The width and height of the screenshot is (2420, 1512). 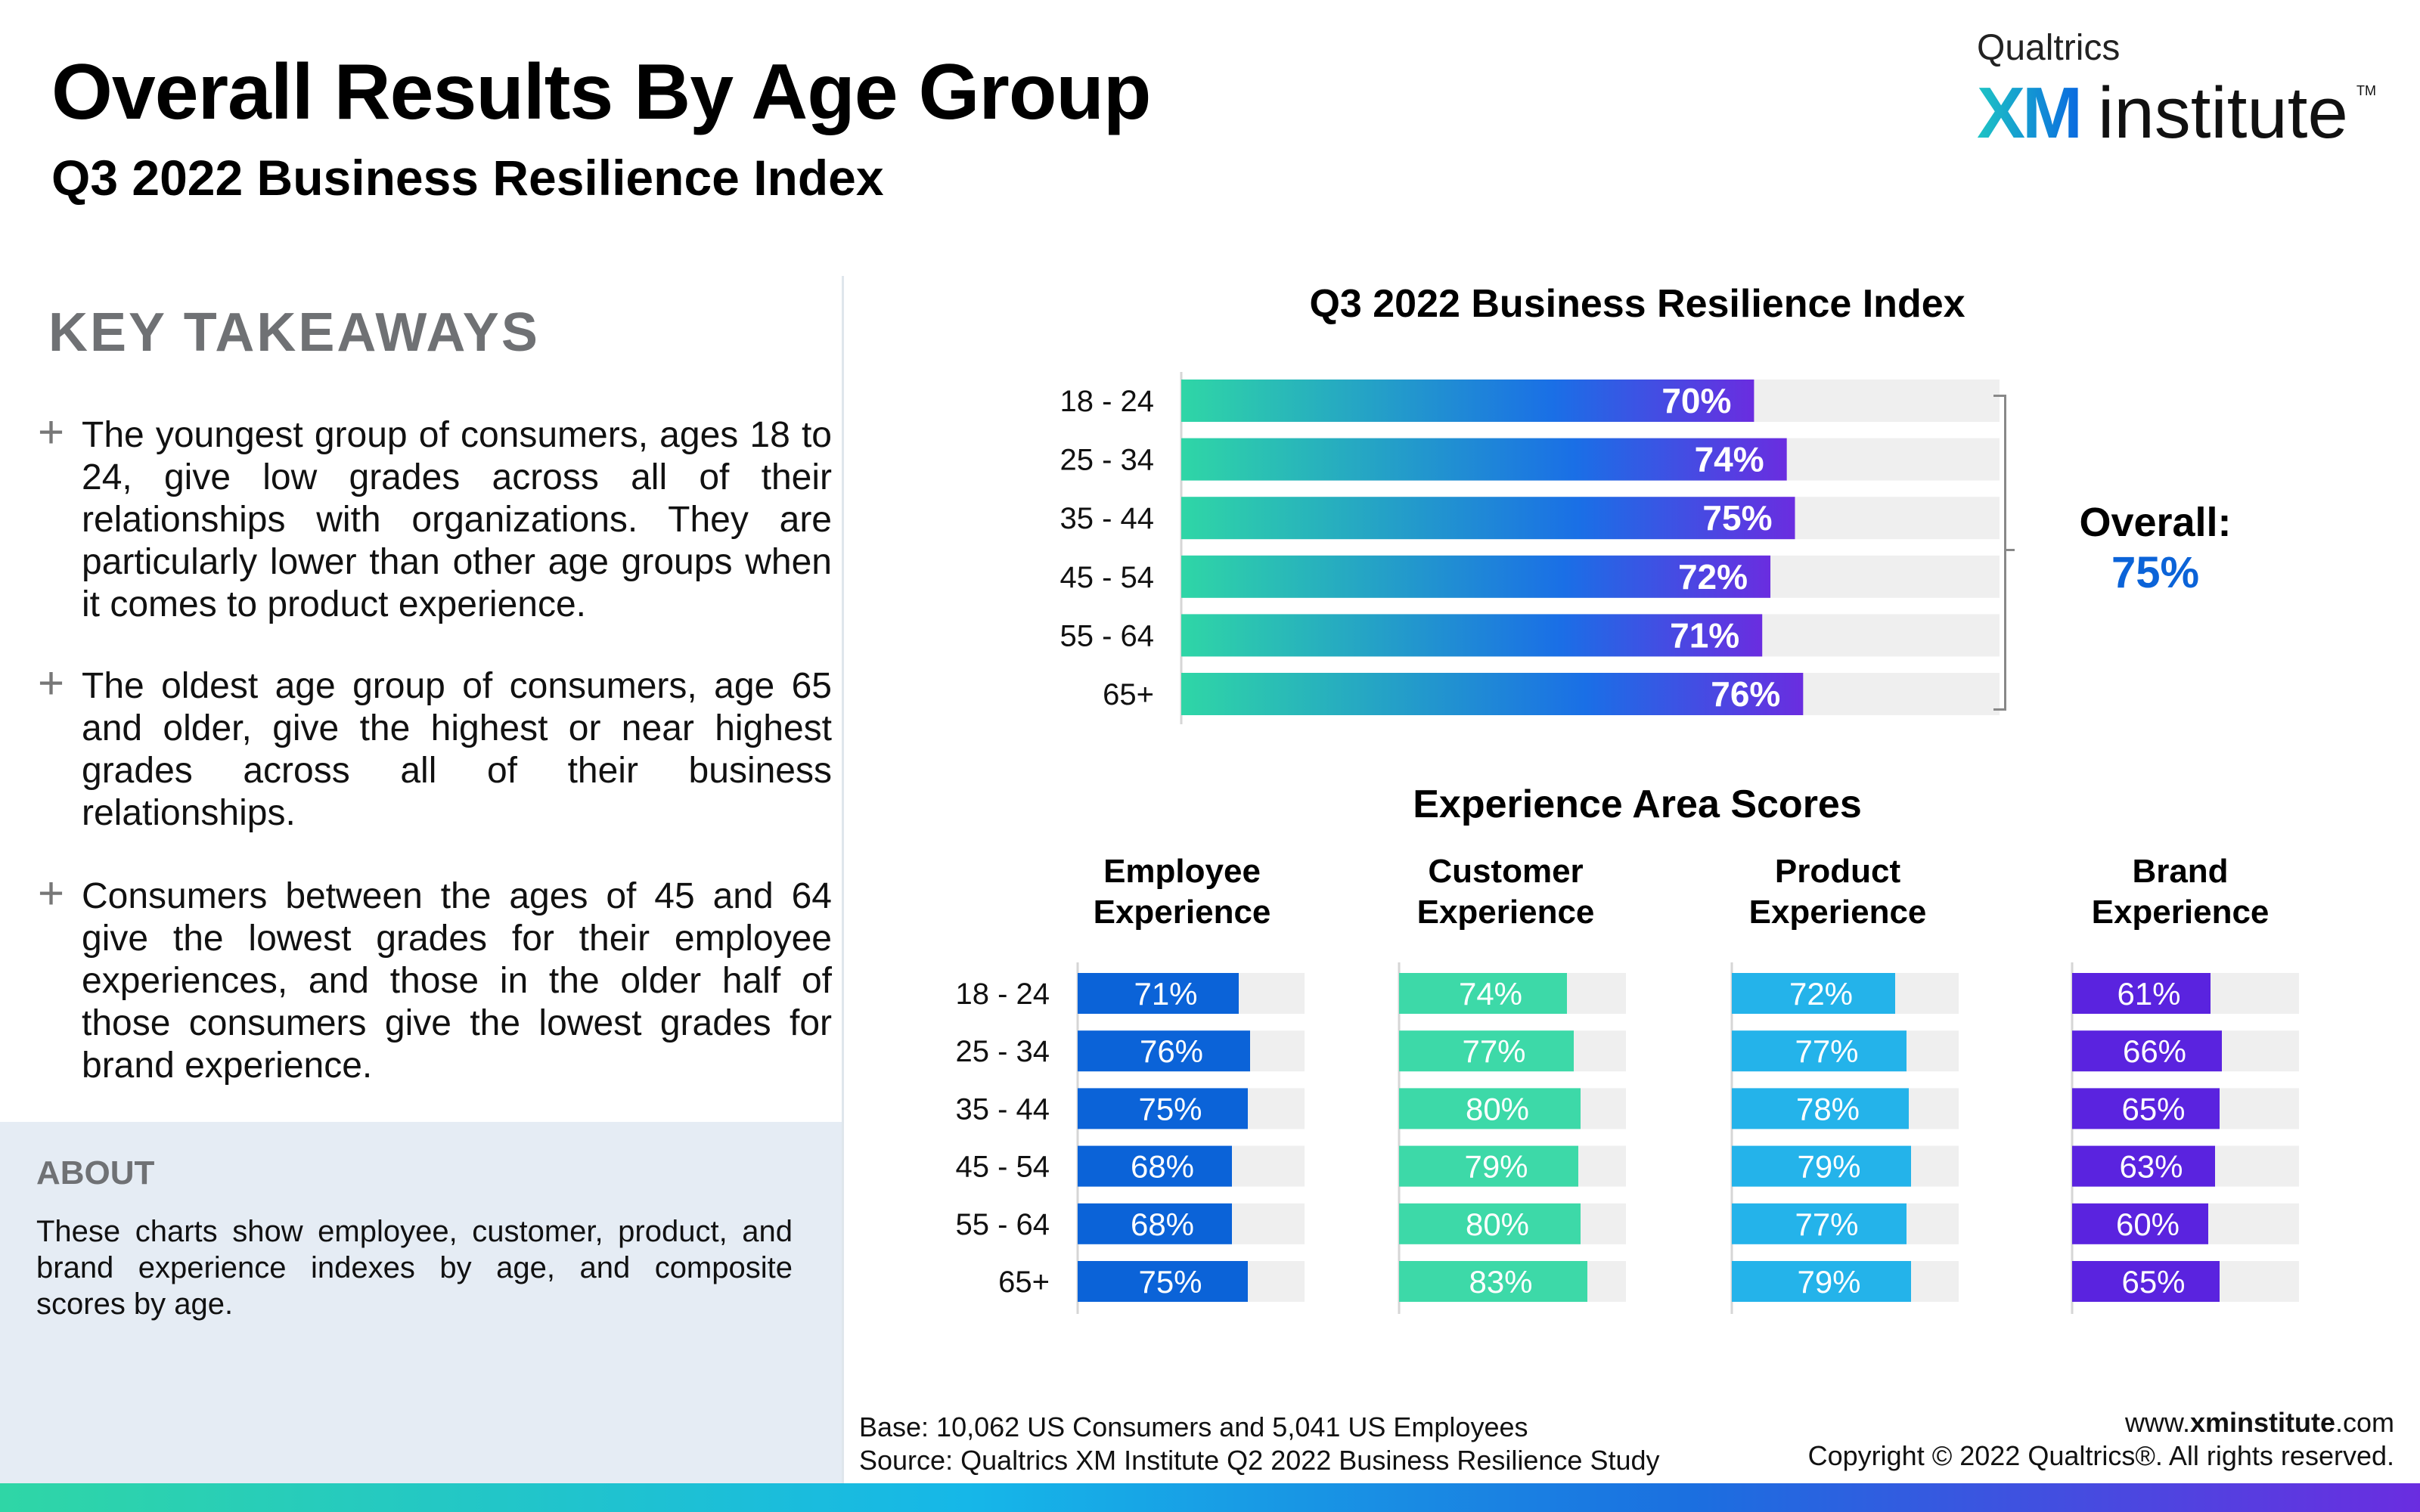 What do you see at coordinates (1737, 518) in the screenshot?
I see `bri-bar-value: 75%` at bounding box center [1737, 518].